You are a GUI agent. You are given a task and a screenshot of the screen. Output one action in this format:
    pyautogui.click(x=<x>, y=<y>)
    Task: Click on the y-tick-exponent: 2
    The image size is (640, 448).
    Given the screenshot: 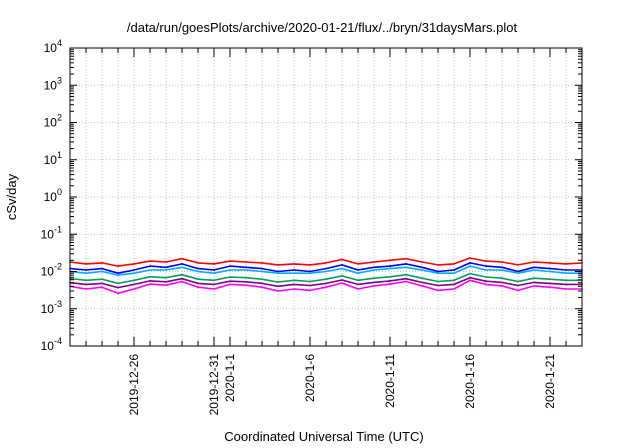 What is the action you would take?
    pyautogui.click(x=59, y=118)
    